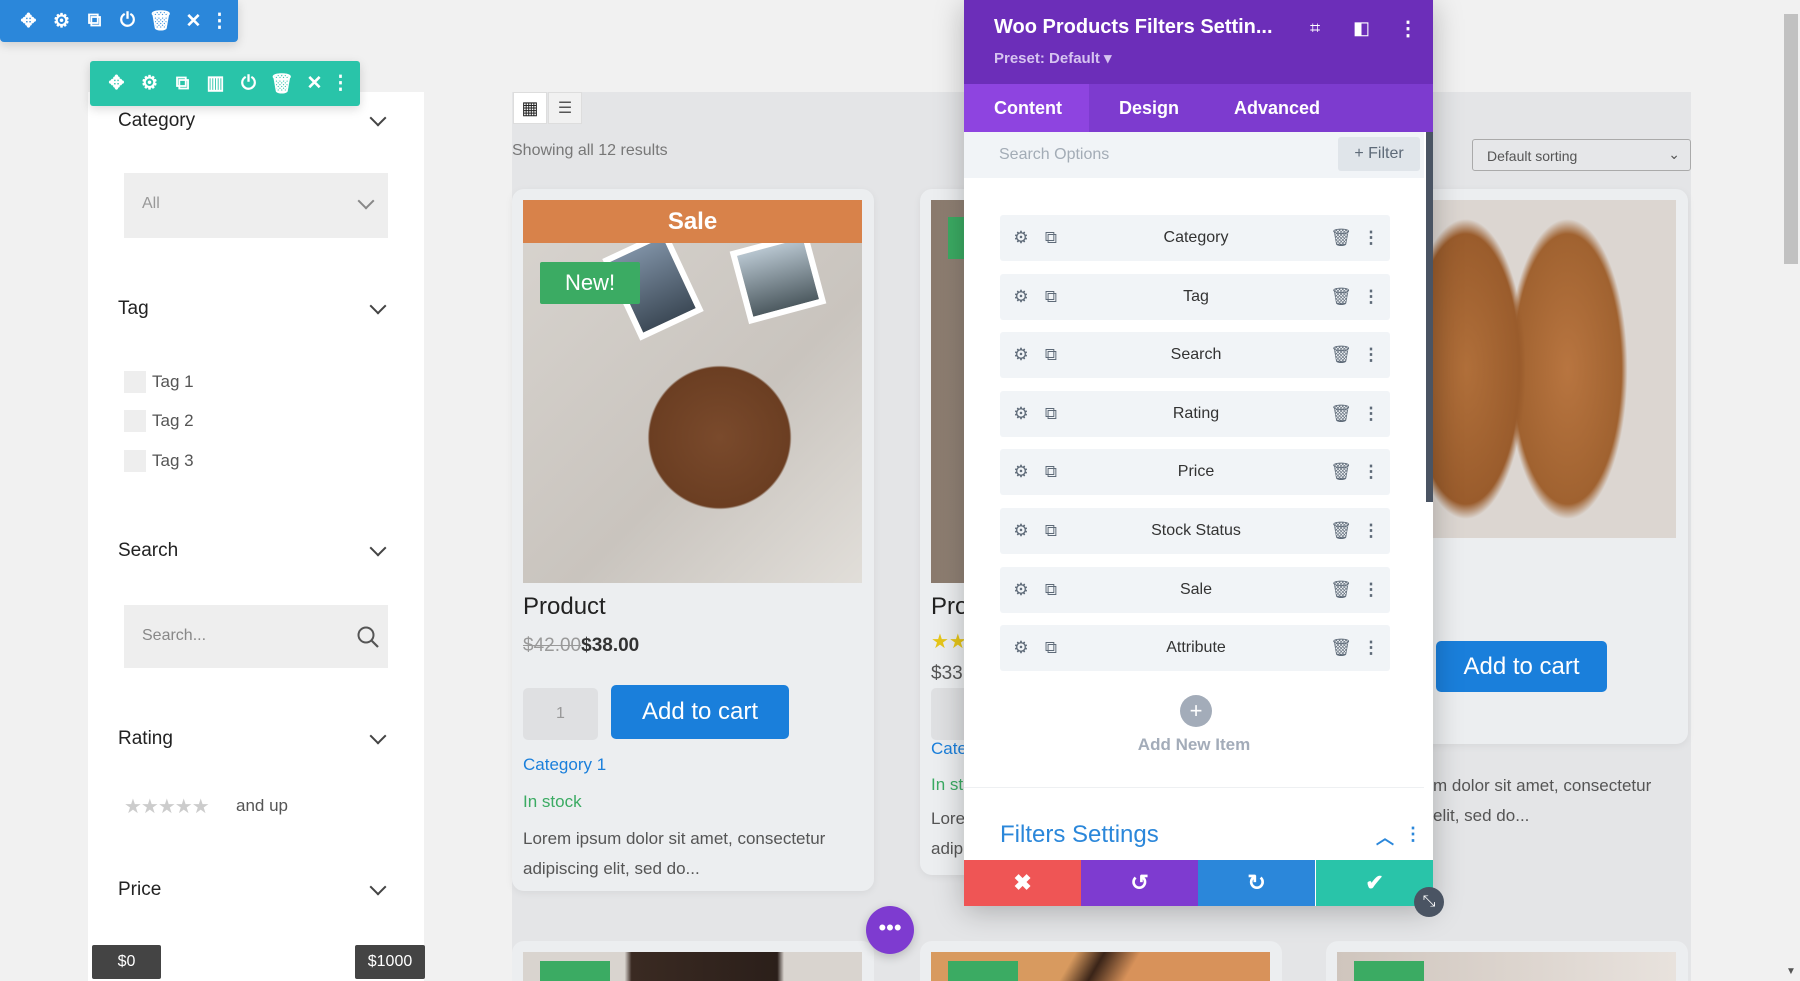 The image size is (1800, 981). Describe the element at coordinates (215, 83) in the screenshot. I see `columns-icon: ▥` at that location.